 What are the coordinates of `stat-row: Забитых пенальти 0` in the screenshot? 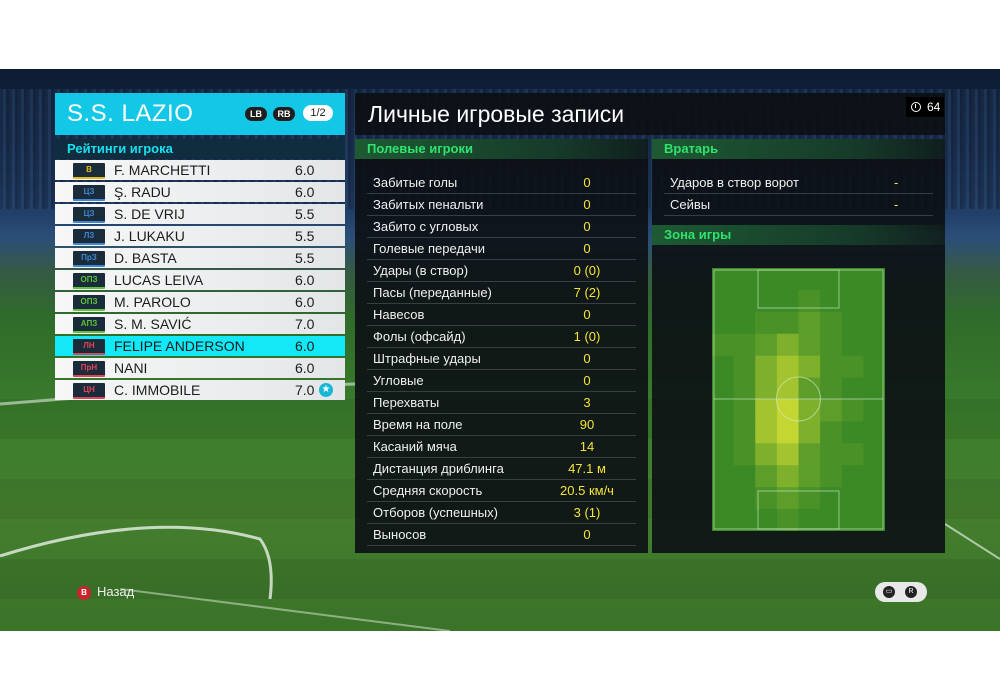 It's located at (501, 205).